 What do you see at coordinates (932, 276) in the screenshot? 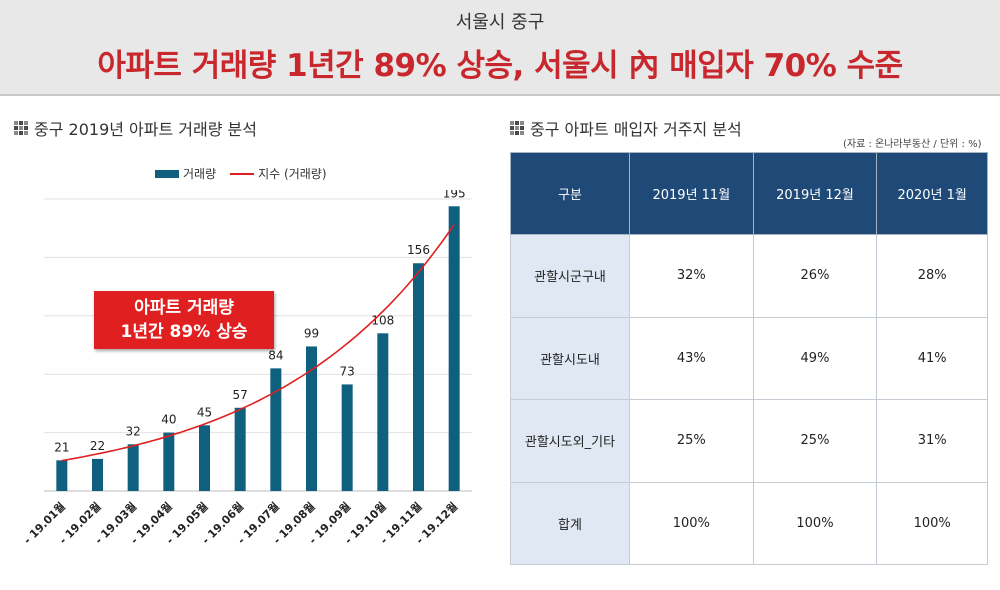
I see `table-cell: 28%` at bounding box center [932, 276].